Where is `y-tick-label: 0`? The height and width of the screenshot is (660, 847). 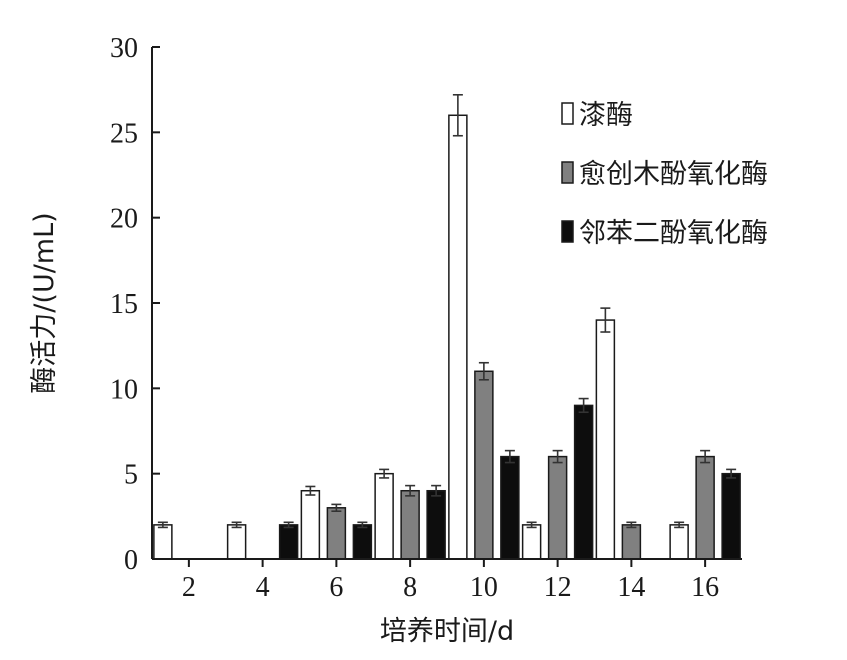
y-tick-label: 0 is located at coordinates (131, 560).